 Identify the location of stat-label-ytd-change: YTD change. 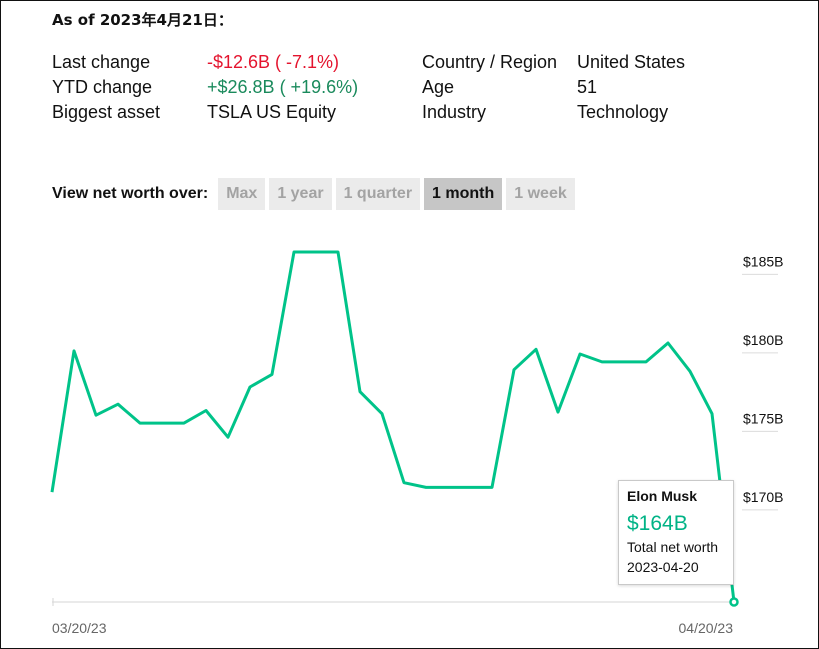
(102, 87).